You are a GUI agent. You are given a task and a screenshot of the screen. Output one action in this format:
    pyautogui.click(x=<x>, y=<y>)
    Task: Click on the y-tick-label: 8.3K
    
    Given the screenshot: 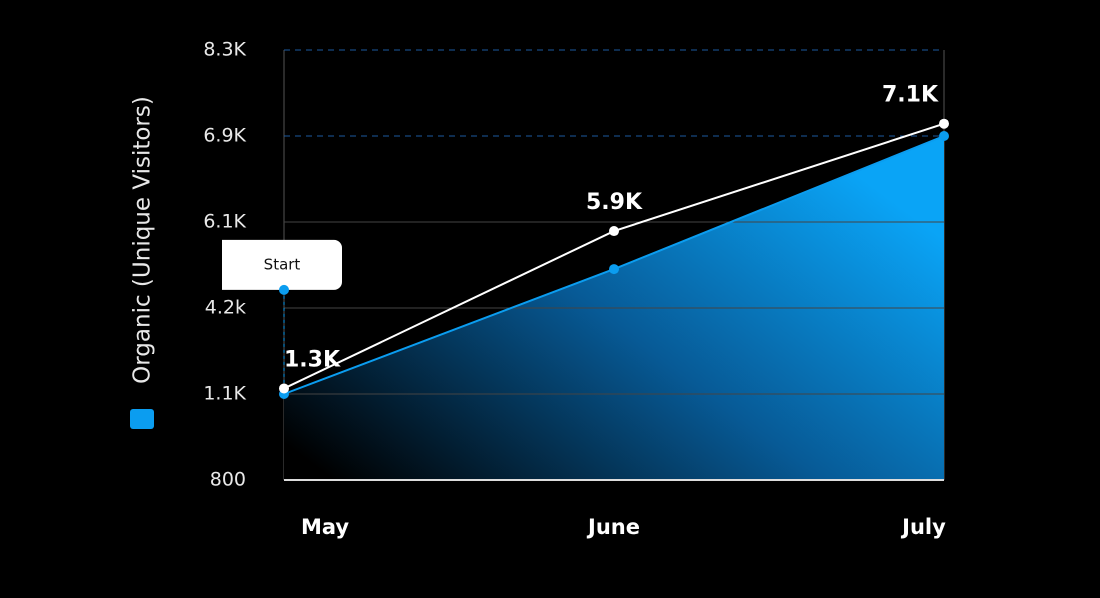 What is the action you would take?
    pyautogui.click(x=224, y=50)
    